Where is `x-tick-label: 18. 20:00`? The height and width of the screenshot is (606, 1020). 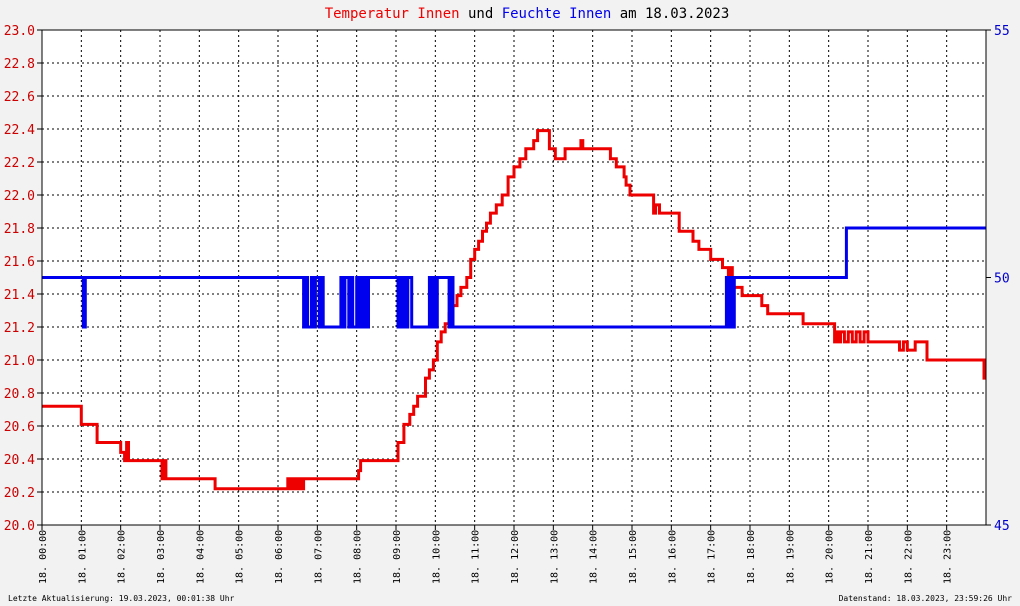 x-tick-label: 18. 20:00 is located at coordinates (830, 557).